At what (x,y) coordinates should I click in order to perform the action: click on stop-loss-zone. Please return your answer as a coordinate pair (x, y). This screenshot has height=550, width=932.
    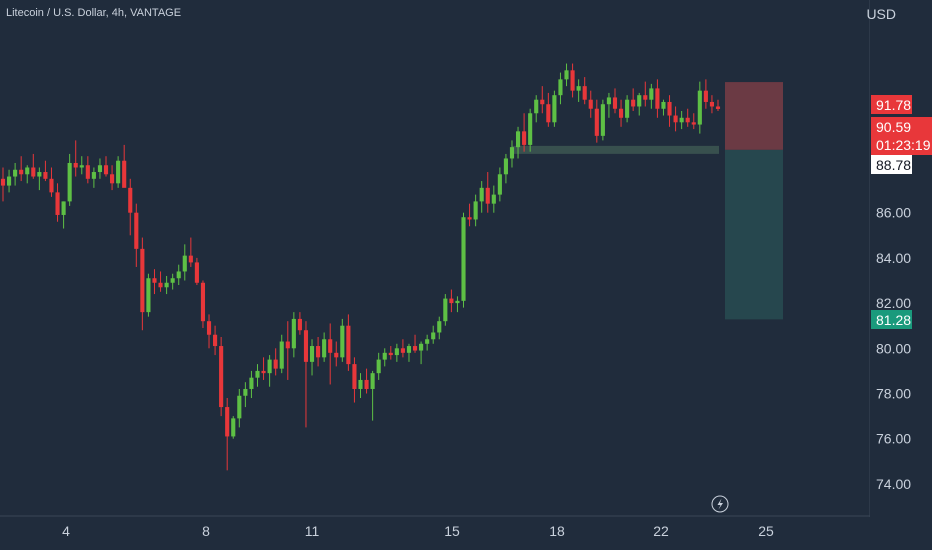
    Looking at the image, I should click on (754, 116).